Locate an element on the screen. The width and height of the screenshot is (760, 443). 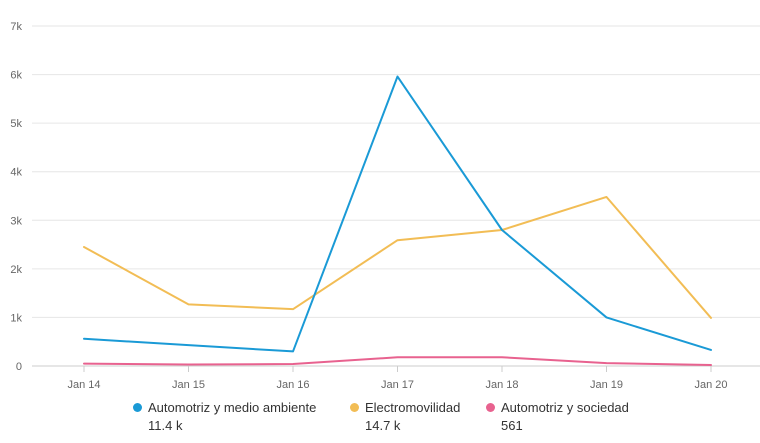
legend-label: Automotriz y sociedad is located at coordinates (565, 407).